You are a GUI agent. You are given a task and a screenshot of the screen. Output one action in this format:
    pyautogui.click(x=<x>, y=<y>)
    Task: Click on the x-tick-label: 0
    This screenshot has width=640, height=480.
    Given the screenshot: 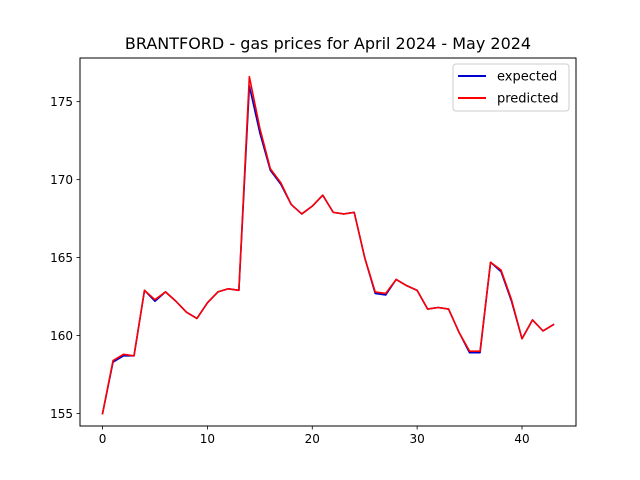 What is the action you would take?
    pyautogui.click(x=103, y=439)
    